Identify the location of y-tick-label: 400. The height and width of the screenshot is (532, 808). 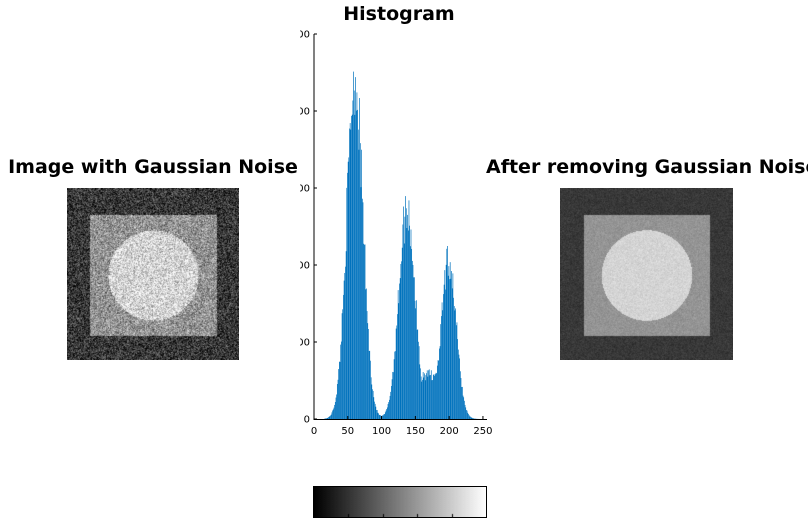
(305, 266).